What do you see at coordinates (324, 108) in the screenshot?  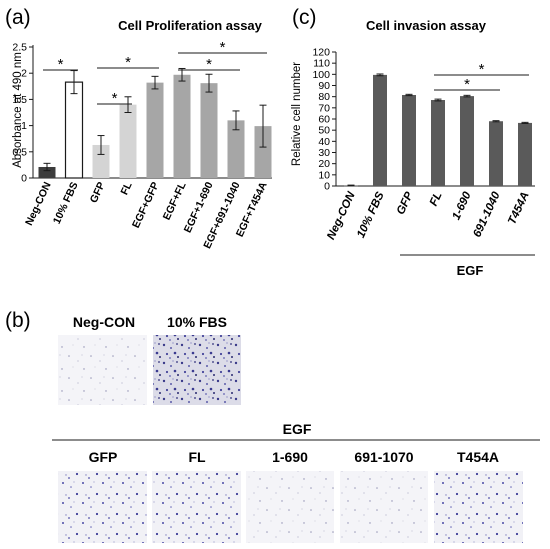 I see `panel-c-y-tick-label: 70` at bounding box center [324, 108].